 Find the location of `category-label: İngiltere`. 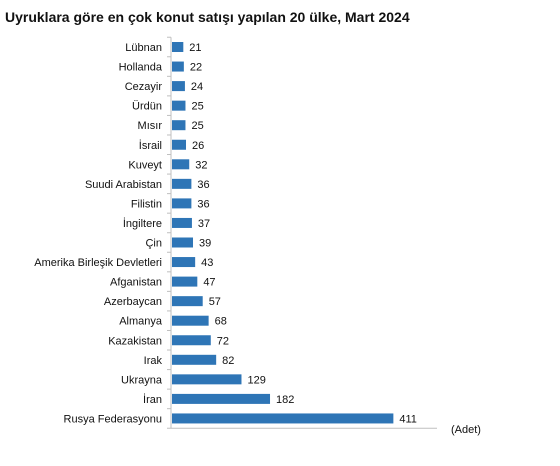

category-label: İngiltere is located at coordinates (142, 223).